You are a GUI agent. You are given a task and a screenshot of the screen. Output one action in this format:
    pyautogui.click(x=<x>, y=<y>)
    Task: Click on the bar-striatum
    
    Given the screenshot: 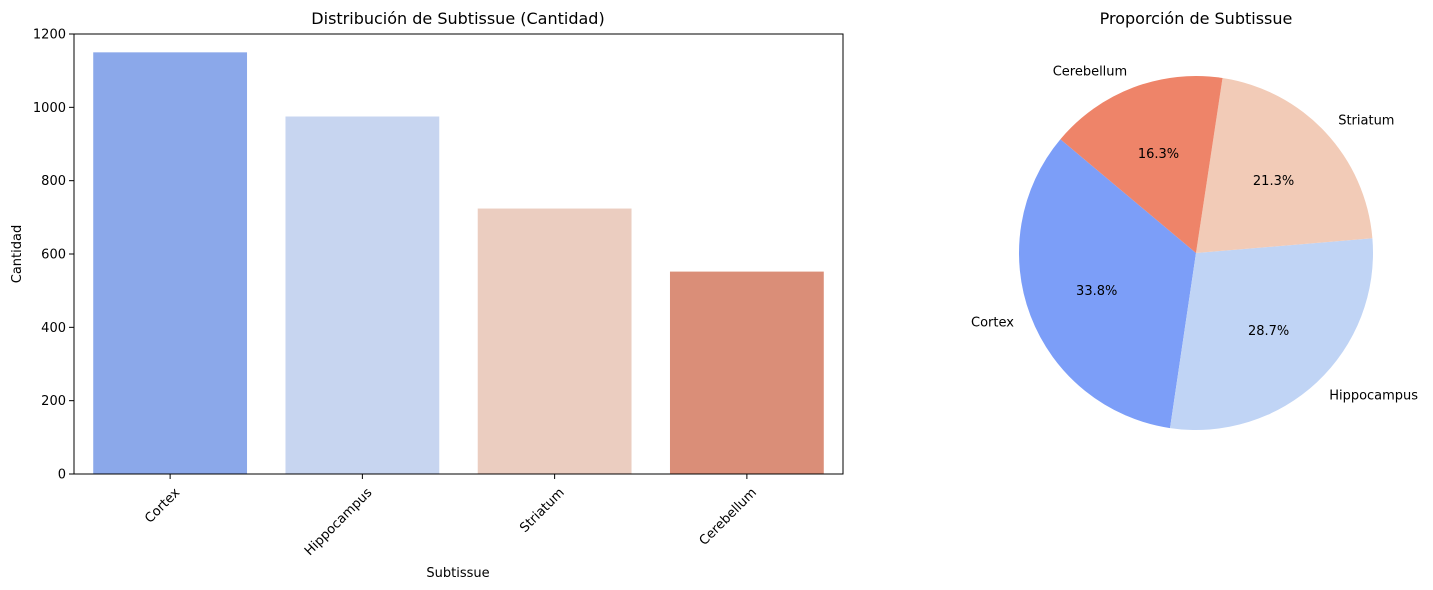 What is the action you would take?
    pyautogui.click(x=554, y=341)
    